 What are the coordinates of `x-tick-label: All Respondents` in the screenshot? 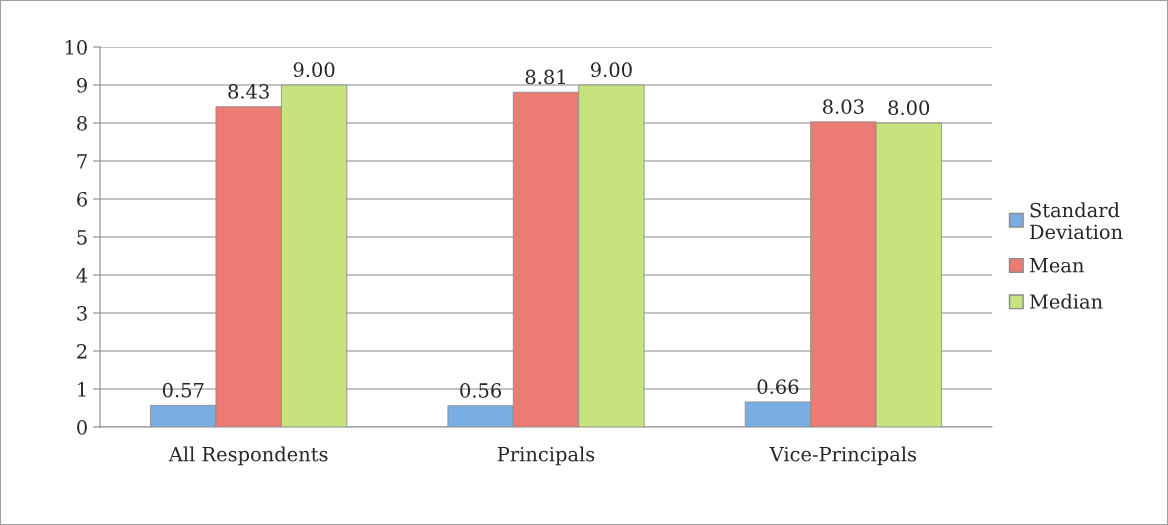 It's located at (248, 456).